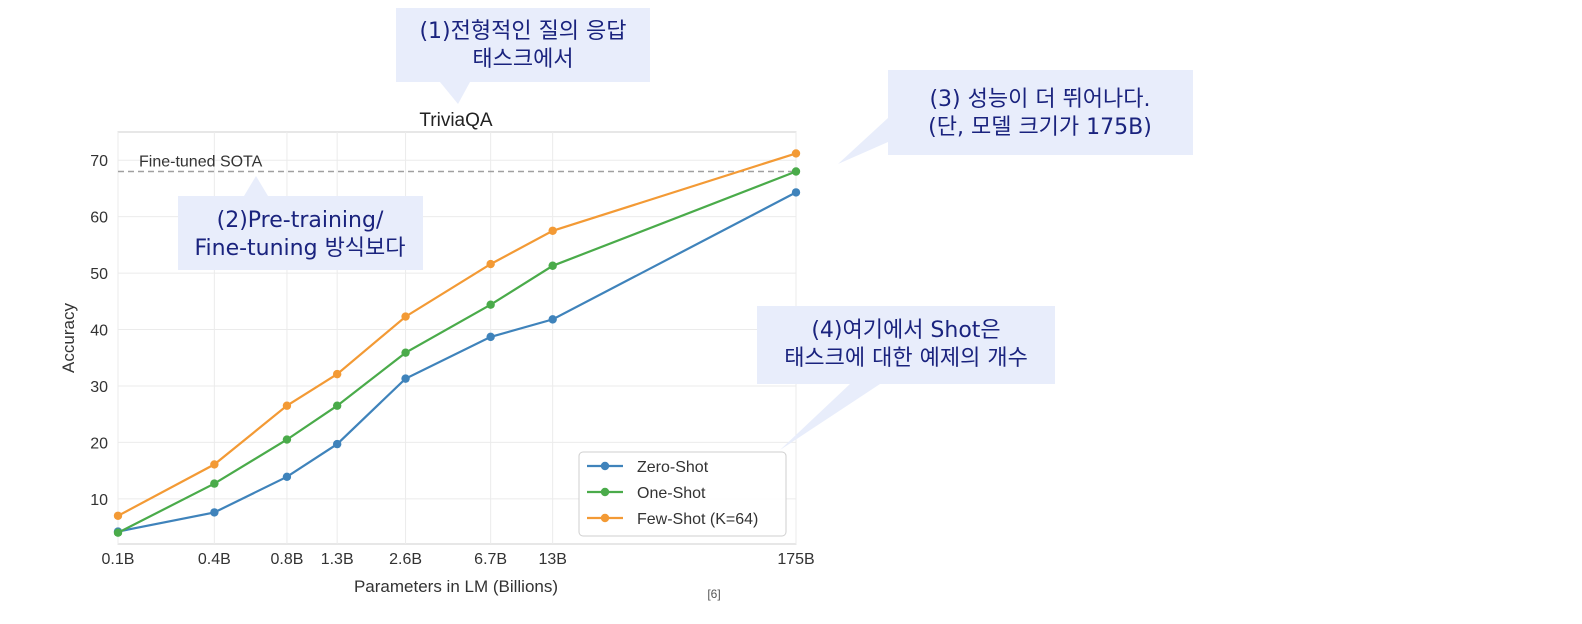  Describe the element at coordinates (286, 559) in the screenshot. I see `x-tick-label: 0.8B` at that location.